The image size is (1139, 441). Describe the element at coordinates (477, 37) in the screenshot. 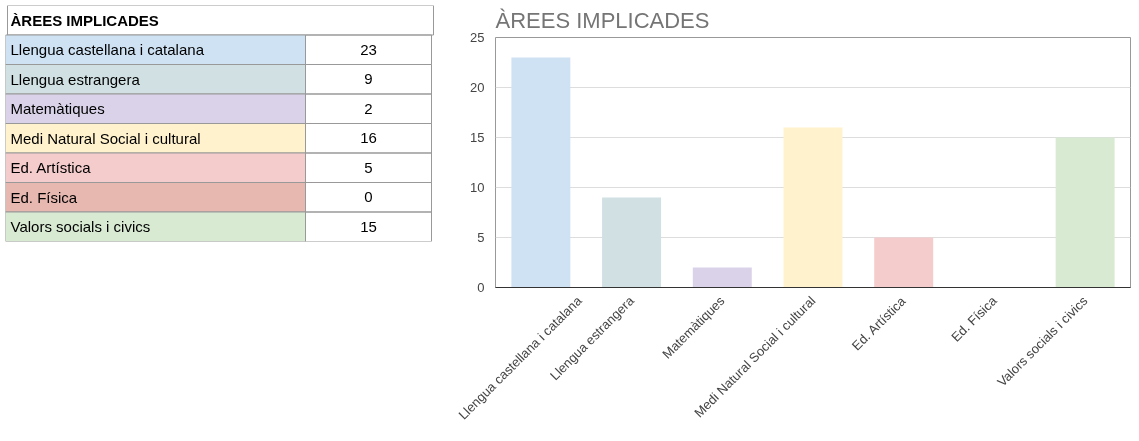

I see `y-tick-label: 25` at that location.